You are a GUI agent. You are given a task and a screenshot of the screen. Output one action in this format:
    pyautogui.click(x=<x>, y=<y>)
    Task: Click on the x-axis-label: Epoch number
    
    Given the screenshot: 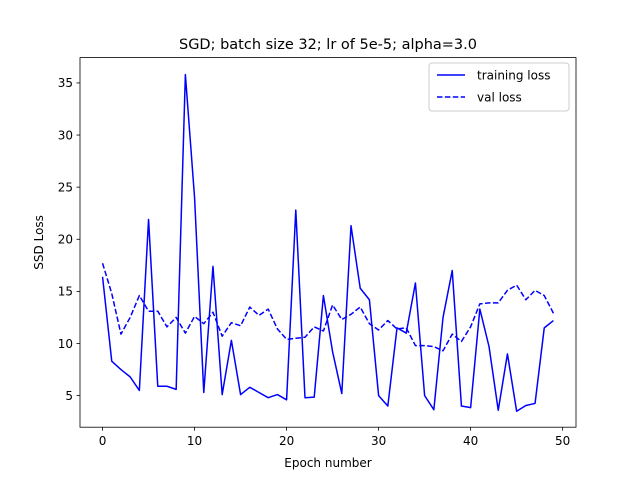 What is the action you would take?
    pyautogui.click(x=327, y=463)
    